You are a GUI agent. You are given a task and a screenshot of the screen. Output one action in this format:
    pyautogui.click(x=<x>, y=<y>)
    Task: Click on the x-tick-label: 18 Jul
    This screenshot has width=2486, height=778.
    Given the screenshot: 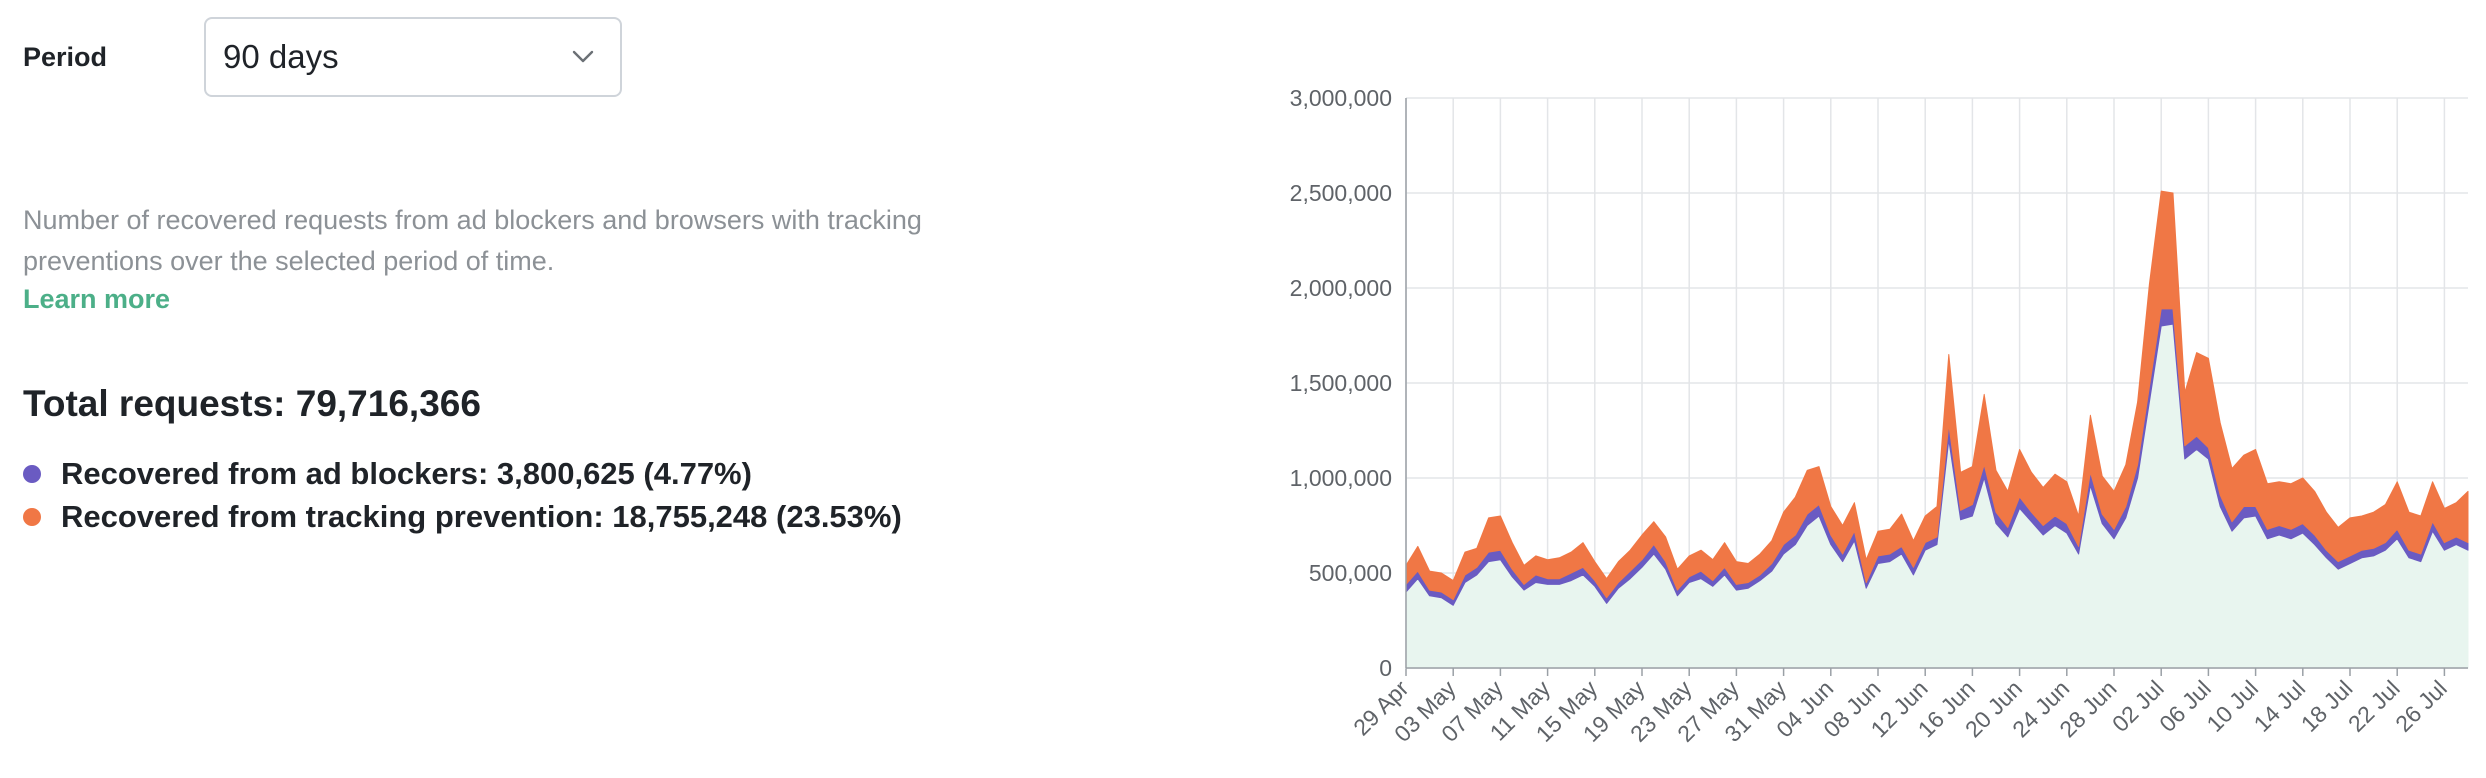 What is the action you would take?
    pyautogui.click(x=2327, y=706)
    